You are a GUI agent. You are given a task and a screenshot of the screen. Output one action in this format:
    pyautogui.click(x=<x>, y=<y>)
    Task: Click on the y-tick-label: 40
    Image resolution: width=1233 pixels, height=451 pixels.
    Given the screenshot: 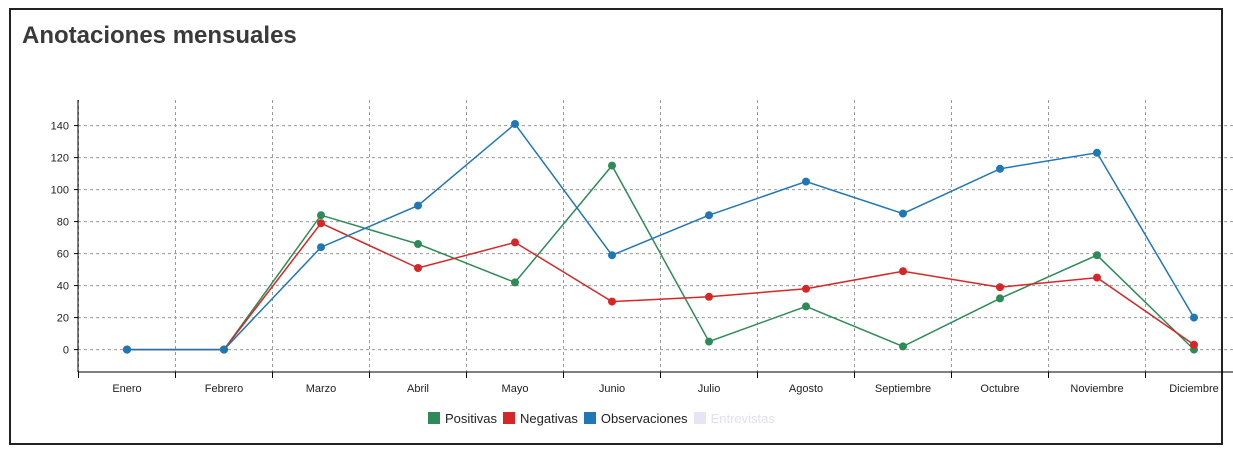 What is the action you would take?
    pyautogui.click(x=63, y=287)
    